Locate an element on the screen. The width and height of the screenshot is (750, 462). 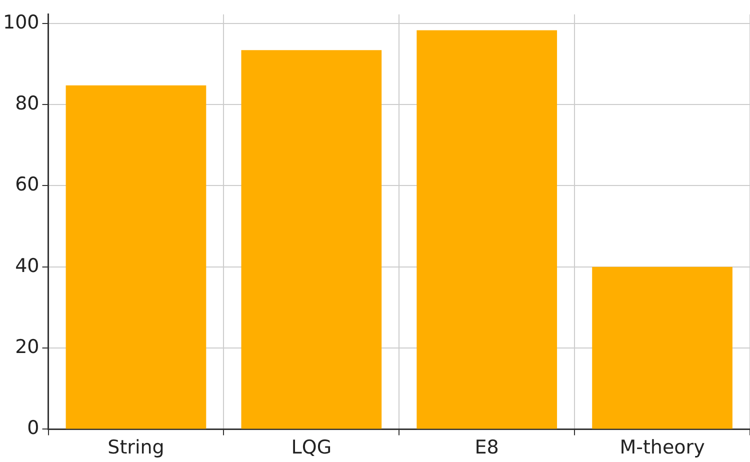
y-tick-label: 20 is located at coordinates (27, 347).